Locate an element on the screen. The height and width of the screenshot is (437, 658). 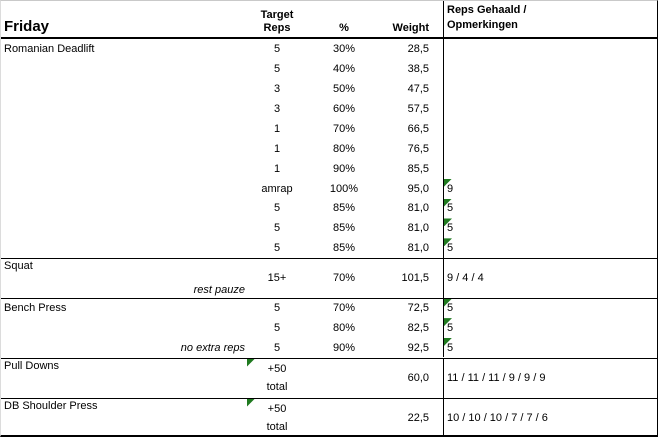
weight-cell: 38,5 is located at coordinates (418, 68).